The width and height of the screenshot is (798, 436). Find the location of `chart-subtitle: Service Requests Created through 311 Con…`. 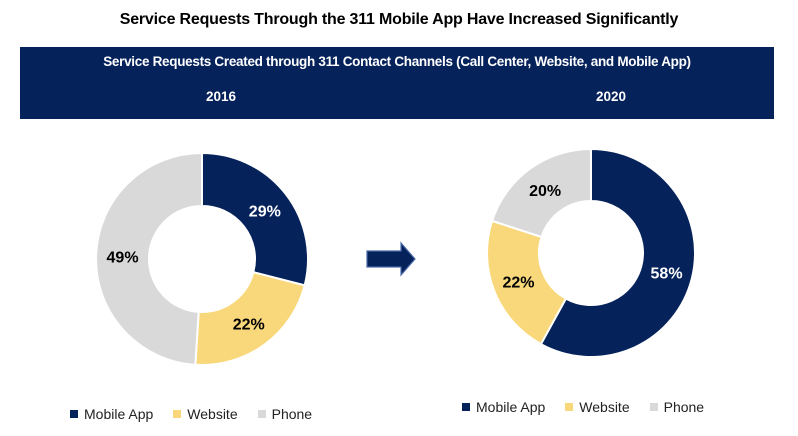

chart-subtitle: Service Requests Created through 311 Con… is located at coordinates (397, 61).